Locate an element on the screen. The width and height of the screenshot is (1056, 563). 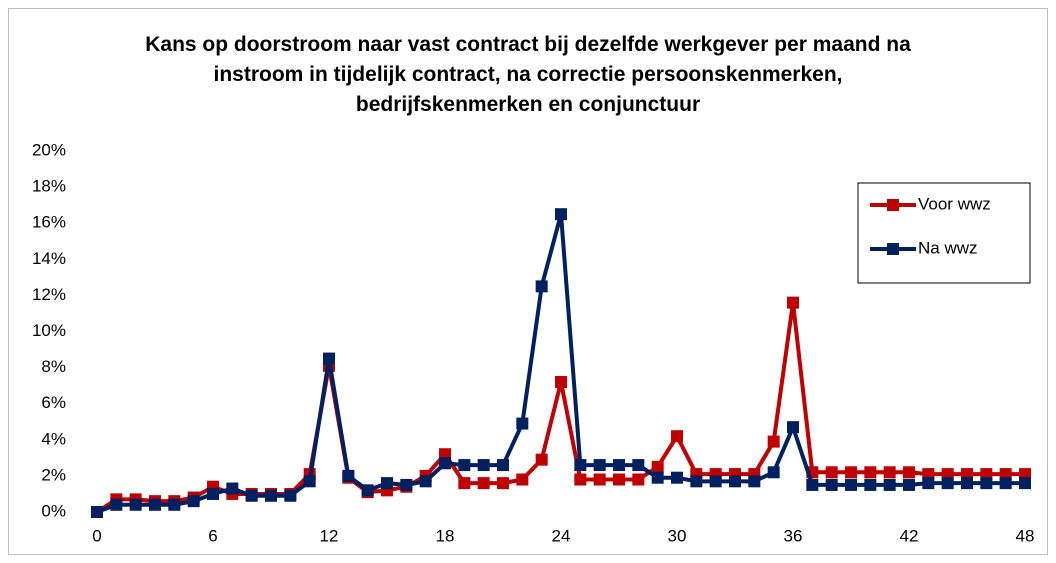
legend-label: Voor wwz is located at coordinates (954, 203).